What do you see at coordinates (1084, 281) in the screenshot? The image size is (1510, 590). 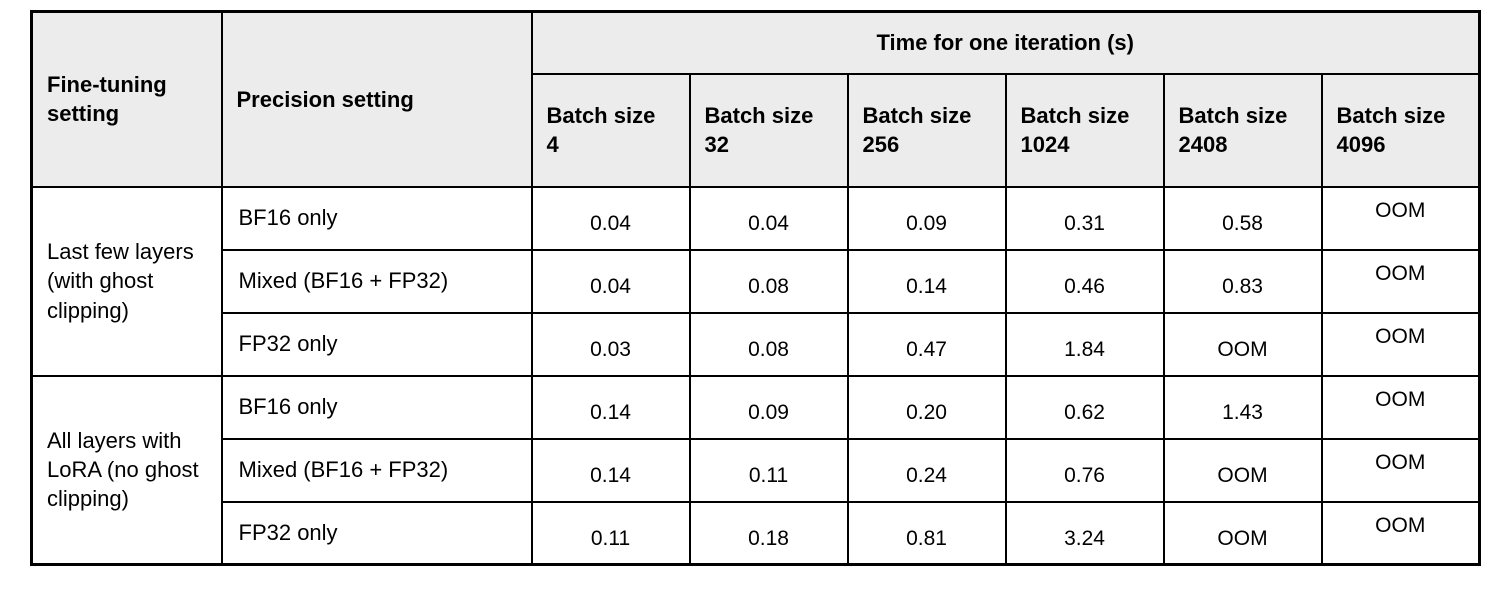 I see `value-cell: 0.46` at bounding box center [1084, 281].